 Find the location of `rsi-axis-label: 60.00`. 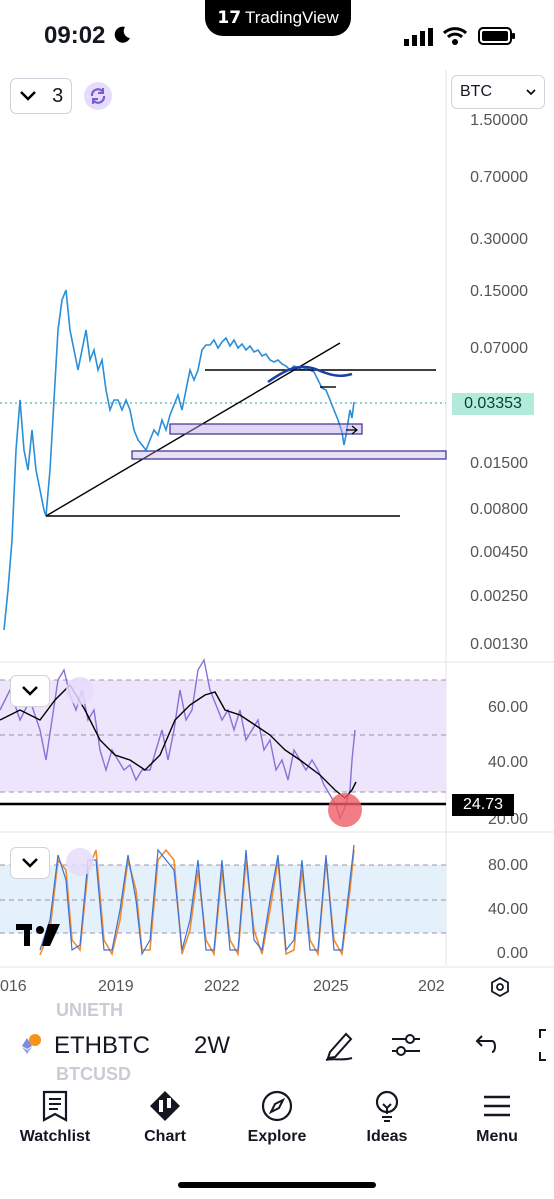

rsi-axis-label: 60.00 is located at coordinates (507, 707).